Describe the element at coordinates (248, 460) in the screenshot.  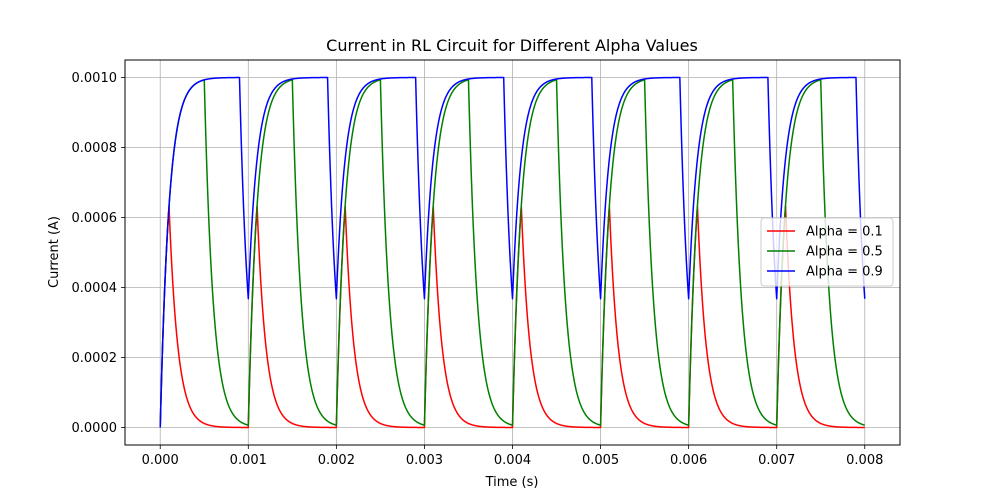
I see `x-tick-label: 0.001` at that location.